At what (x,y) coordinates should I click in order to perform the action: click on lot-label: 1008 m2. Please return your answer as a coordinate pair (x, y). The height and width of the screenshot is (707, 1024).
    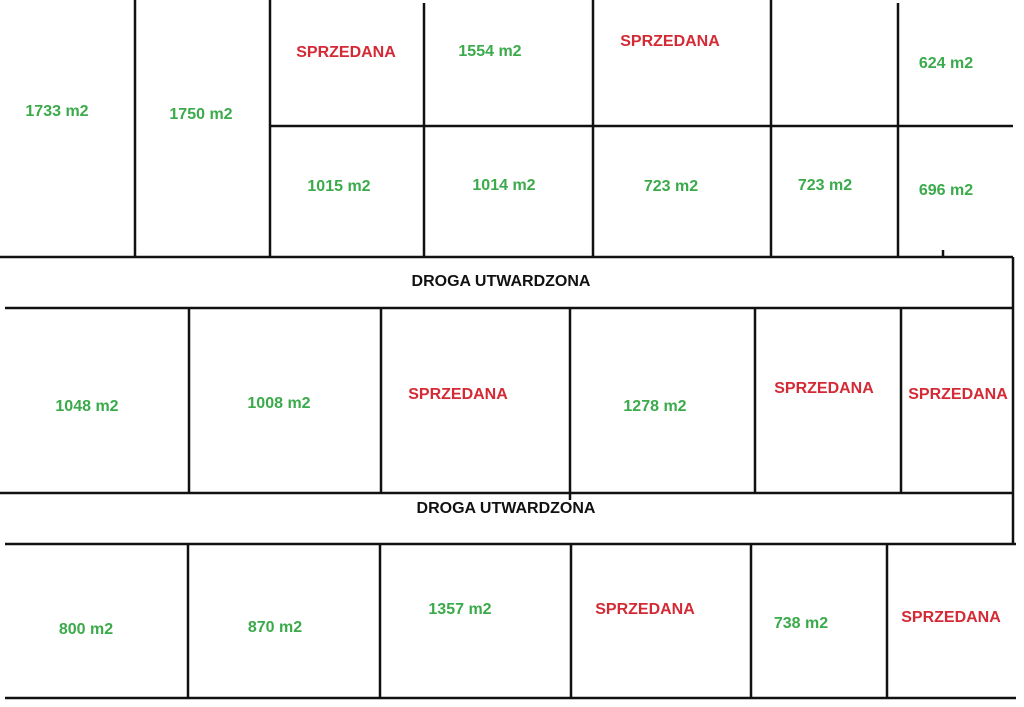
    Looking at the image, I should click on (278, 403).